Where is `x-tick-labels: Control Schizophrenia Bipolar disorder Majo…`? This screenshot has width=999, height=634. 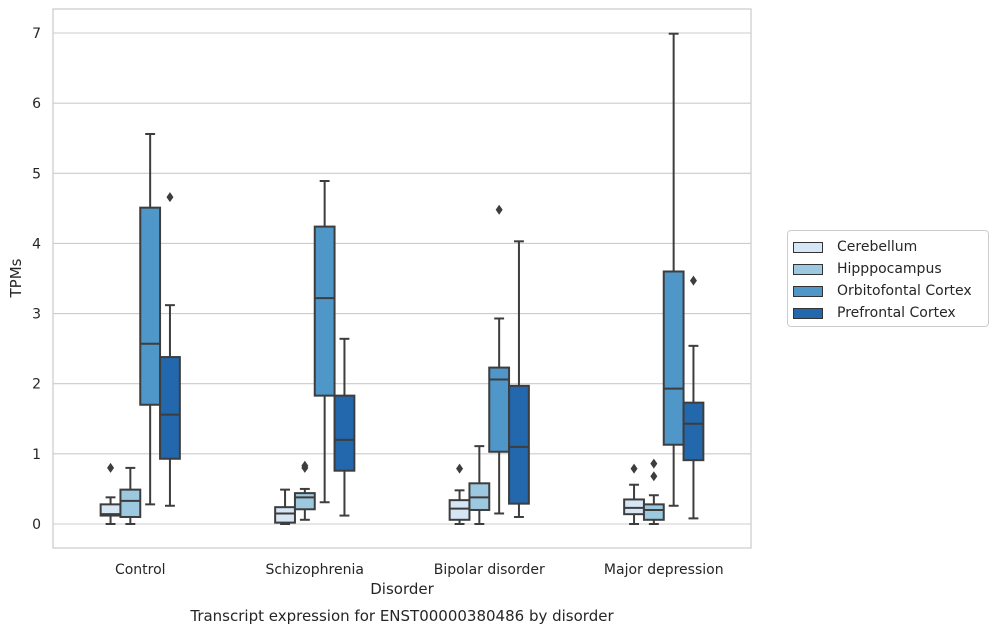
x-tick-labels: Control Schizophrenia Bipolar disorder Majo… is located at coordinates (419, 570).